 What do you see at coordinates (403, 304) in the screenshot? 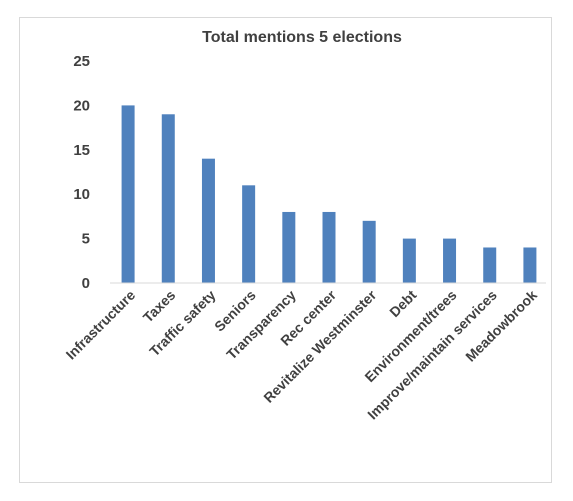
I see `x-tick-label: Debt` at bounding box center [403, 304].